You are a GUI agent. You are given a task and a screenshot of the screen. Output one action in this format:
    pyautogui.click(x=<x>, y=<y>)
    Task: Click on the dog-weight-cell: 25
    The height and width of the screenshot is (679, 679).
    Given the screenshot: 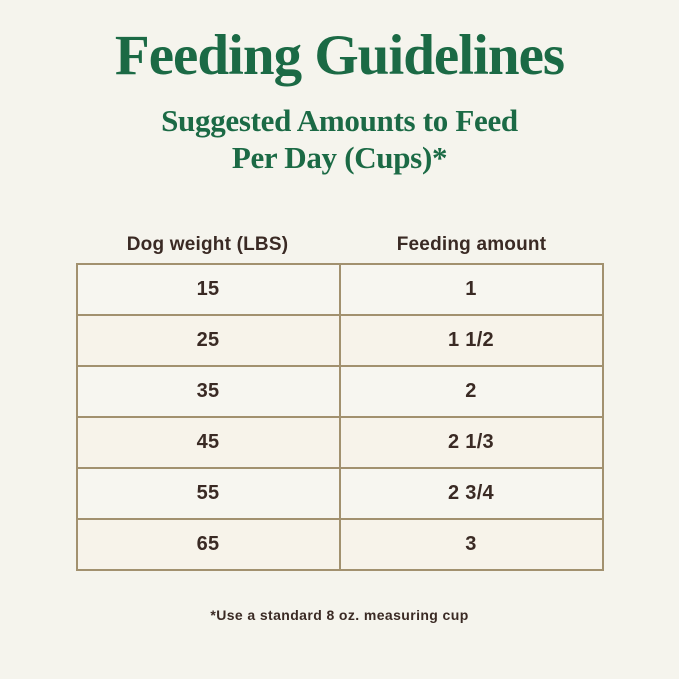 What is the action you would take?
    pyautogui.click(x=208, y=341)
    